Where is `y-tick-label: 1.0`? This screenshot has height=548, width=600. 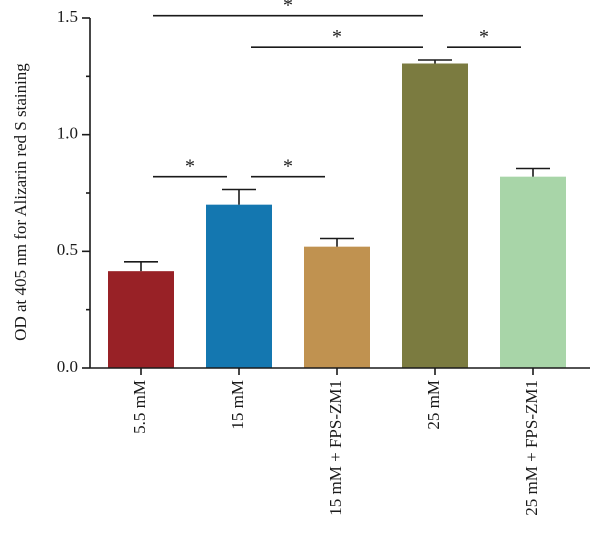
y-tick-label: 1.0 is located at coordinates (67, 133).